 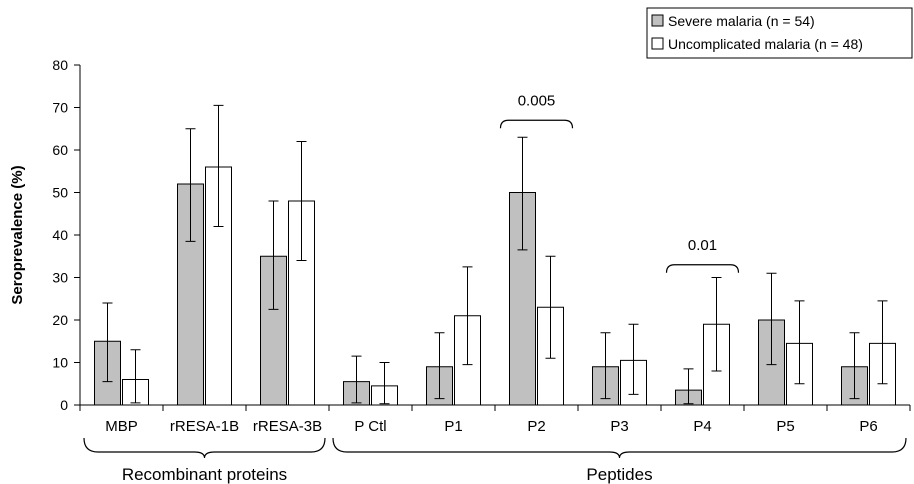 What do you see at coordinates (657, 43) in the screenshot?
I see `legend-swatch-uncomplicated` at bounding box center [657, 43].